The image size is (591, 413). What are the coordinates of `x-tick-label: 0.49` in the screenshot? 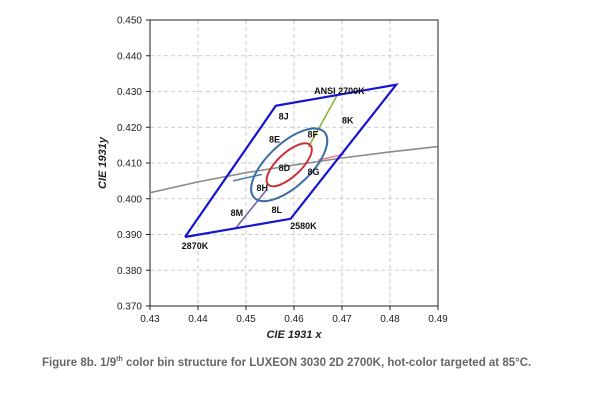 It's located at (438, 319).